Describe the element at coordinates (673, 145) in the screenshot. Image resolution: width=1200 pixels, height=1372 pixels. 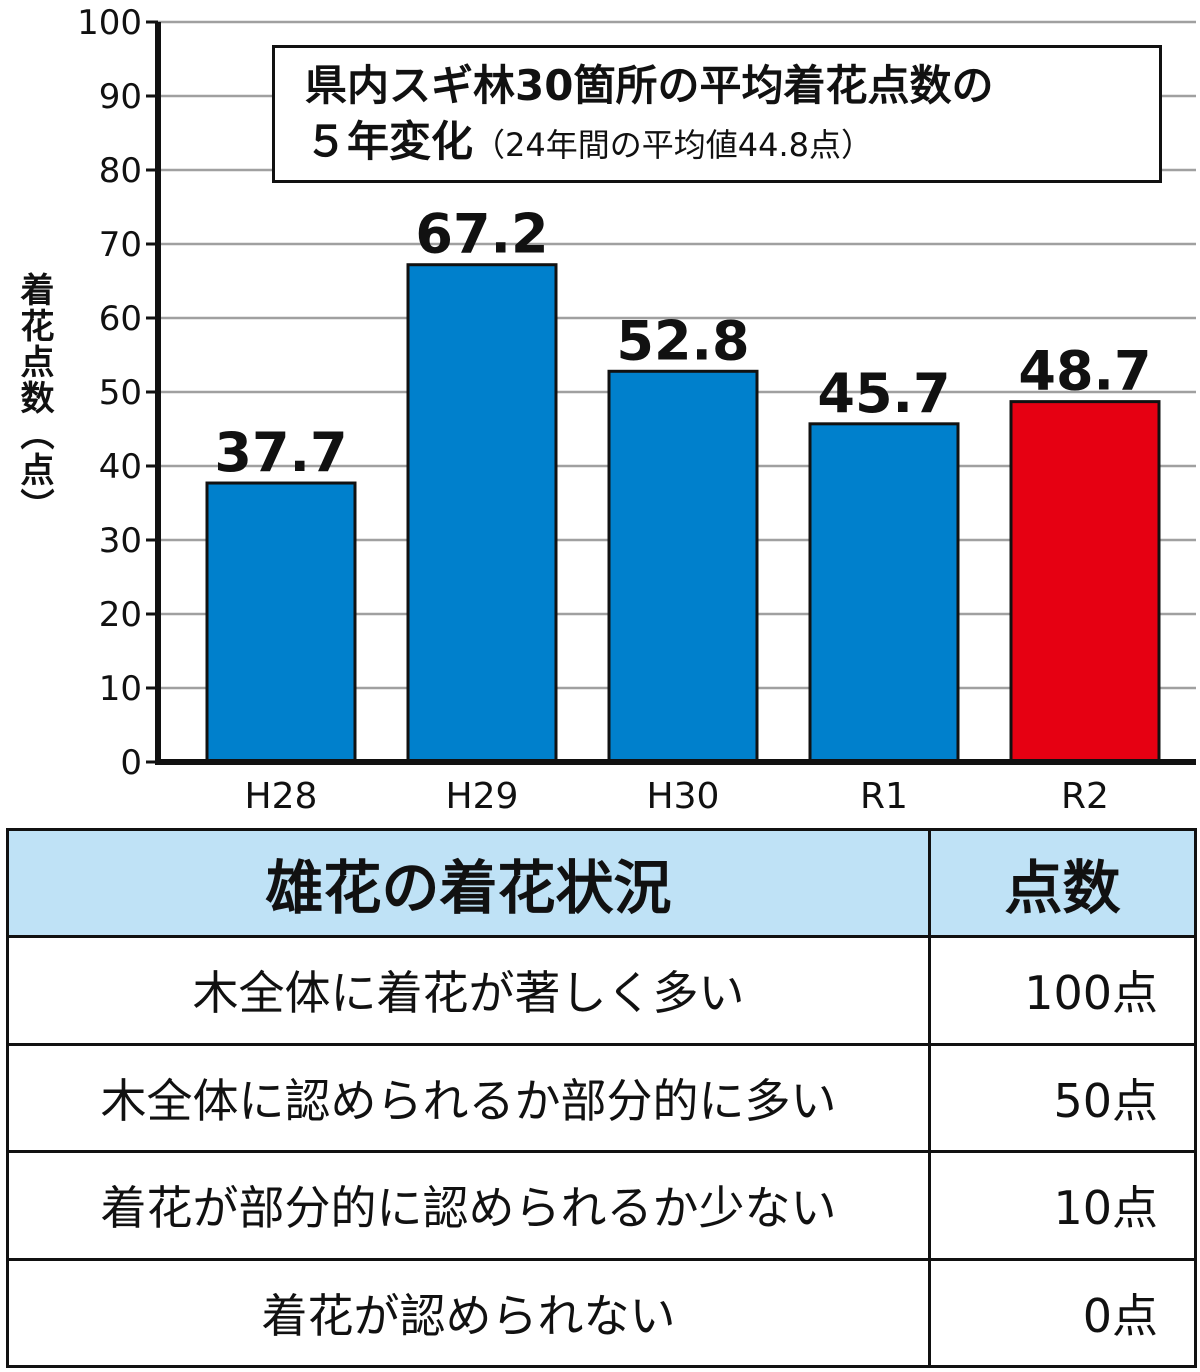
I see `chart-subtitle: （24年間の平均値44.8点）` at that location.